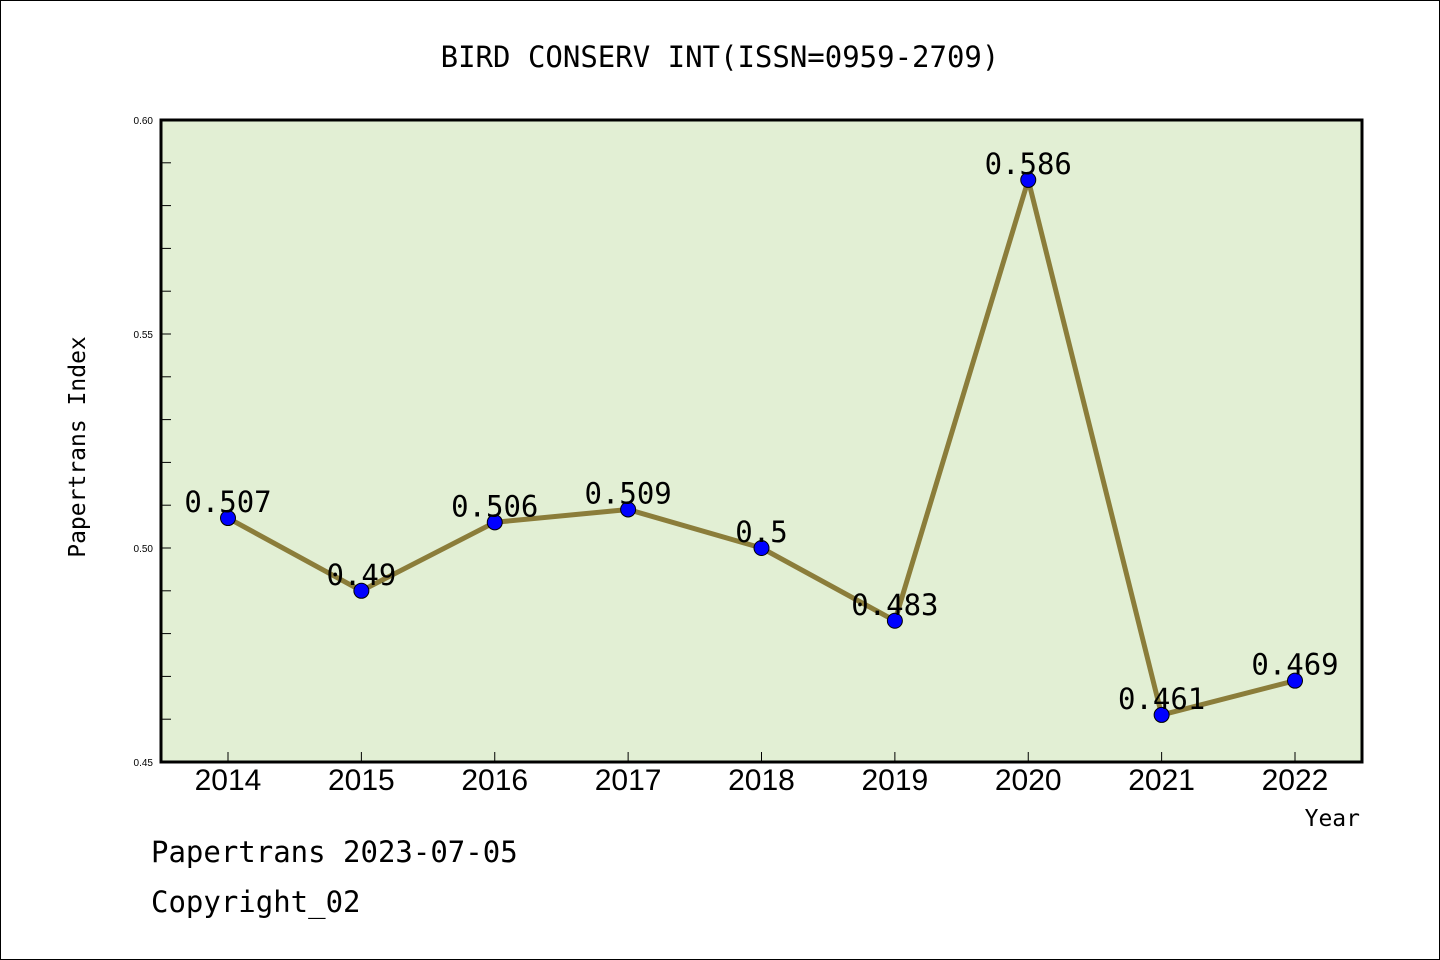  What do you see at coordinates (494, 780) in the screenshot?
I see `x-tick-label: 2016` at bounding box center [494, 780].